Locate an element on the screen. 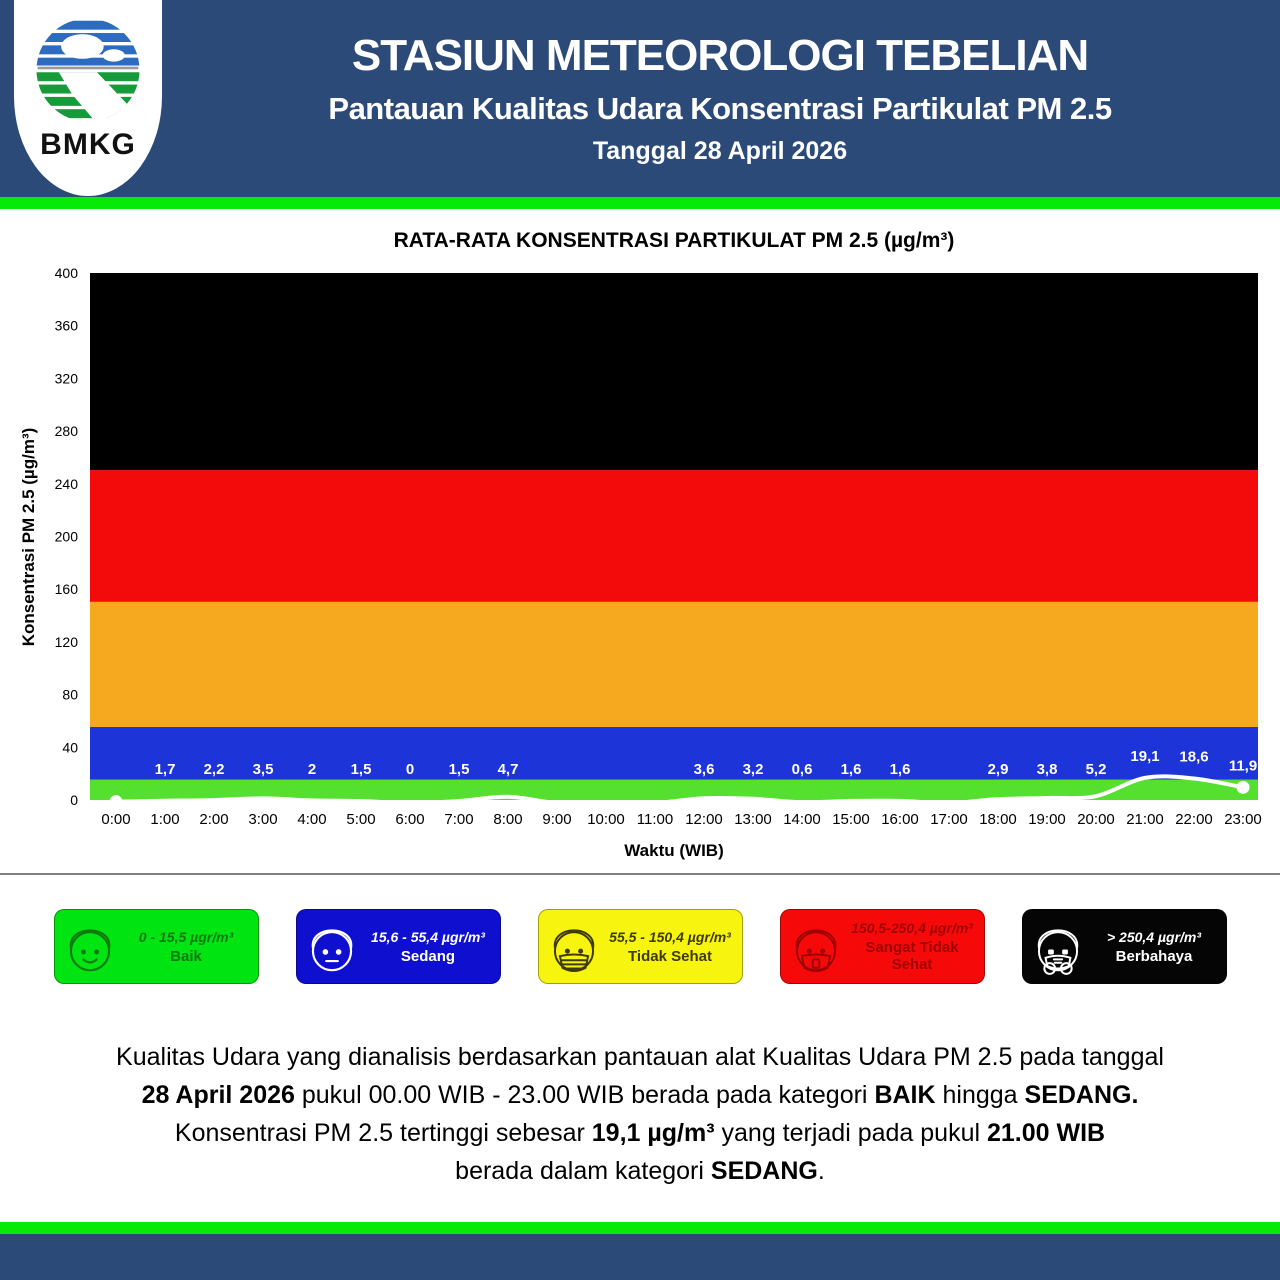 This screenshot has width=1280, height=1280. legend-item-berbahaya: > 250,4 µgr/m³ Berbahaya is located at coordinates (1124, 946).